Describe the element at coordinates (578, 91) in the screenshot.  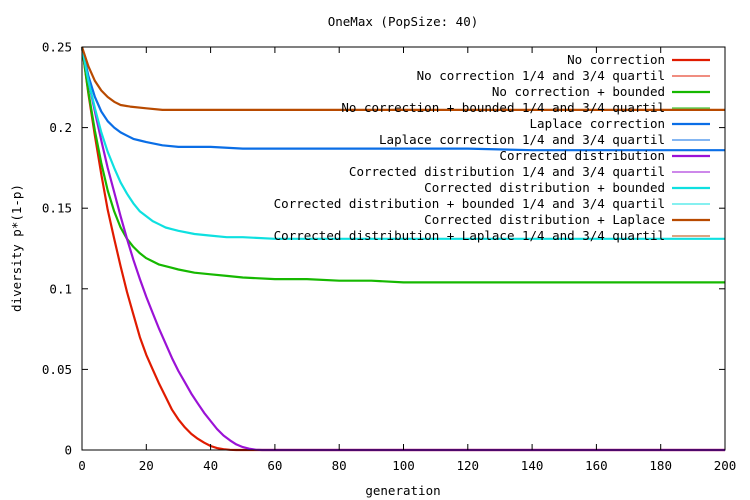
I see `legend-entry-label: No correction + bounded` at that location.